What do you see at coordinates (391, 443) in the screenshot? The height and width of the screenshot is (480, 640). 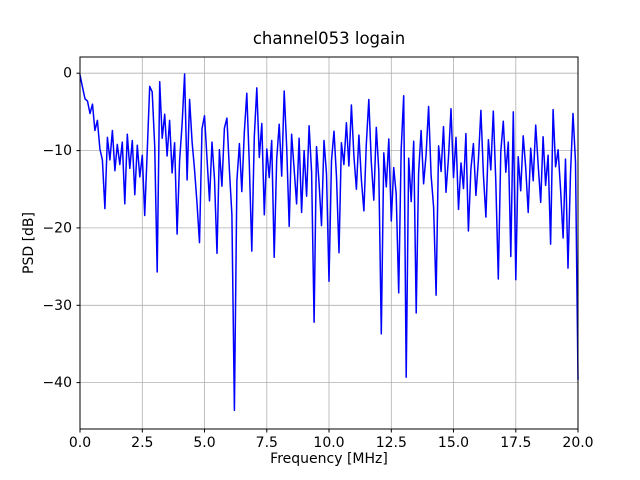 I see `x-tick-label: 12.5` at bounding box center [391, 443].